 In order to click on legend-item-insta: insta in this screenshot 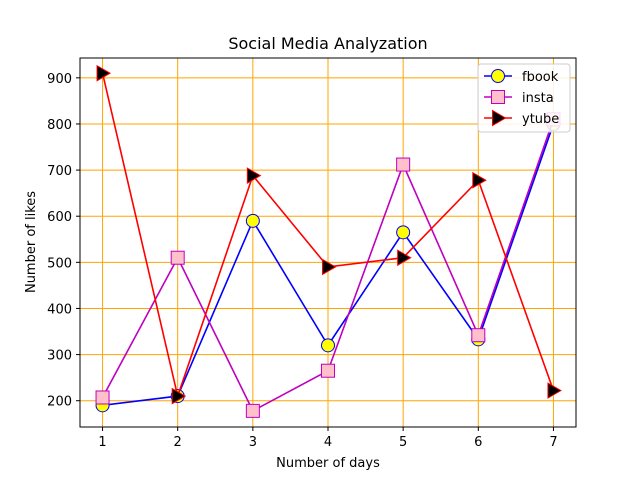, I will do `click(519, 98)`.